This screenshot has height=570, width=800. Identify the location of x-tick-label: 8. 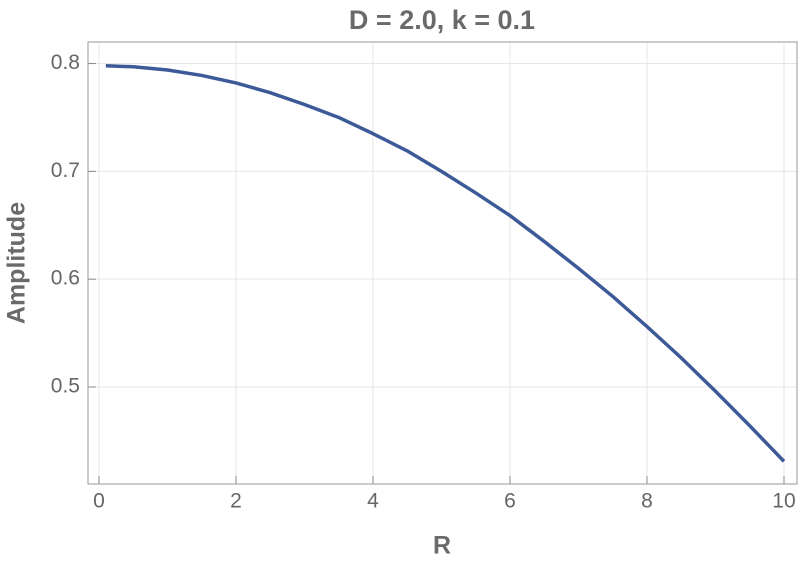
(647, 501).